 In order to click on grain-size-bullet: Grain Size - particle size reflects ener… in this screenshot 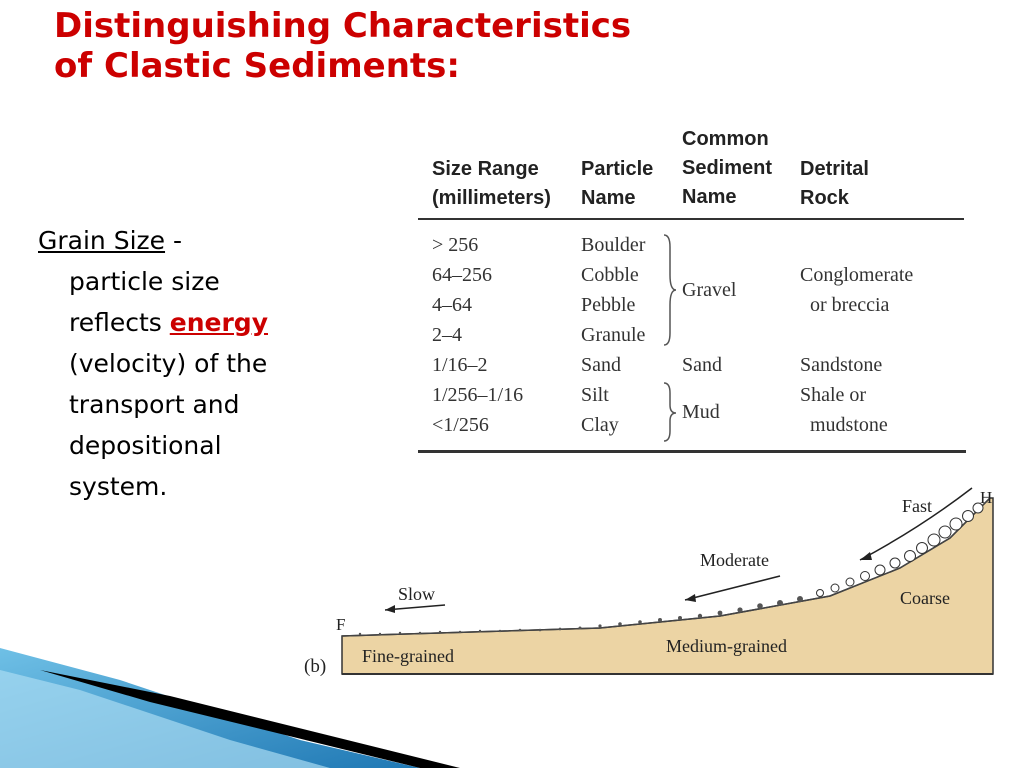, I will do `click(188, 363)`.